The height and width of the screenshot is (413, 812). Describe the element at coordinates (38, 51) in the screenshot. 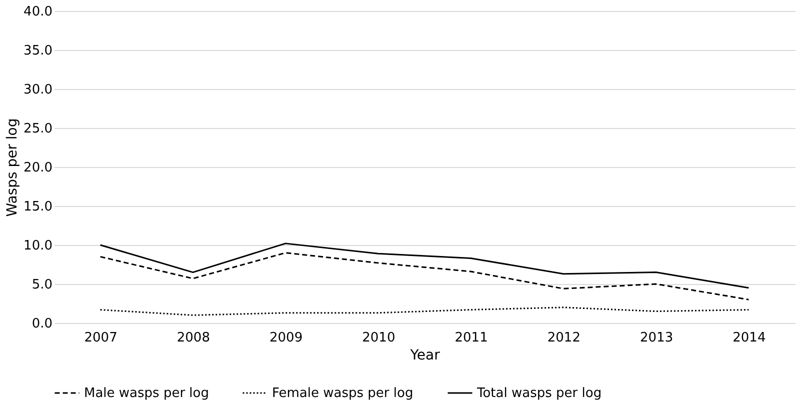

I see `y-tick-label: 35.0` at that location.